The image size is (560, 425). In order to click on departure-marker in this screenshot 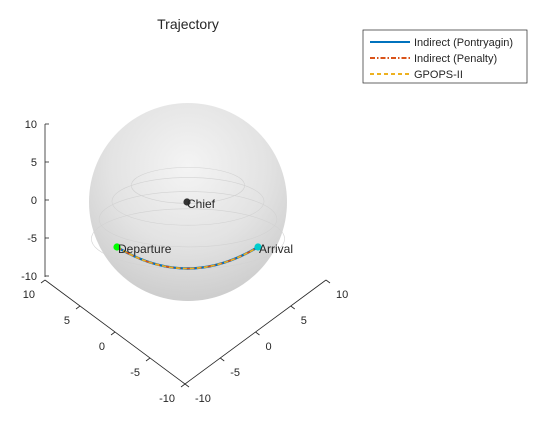, I will do `click(117, 247)`.